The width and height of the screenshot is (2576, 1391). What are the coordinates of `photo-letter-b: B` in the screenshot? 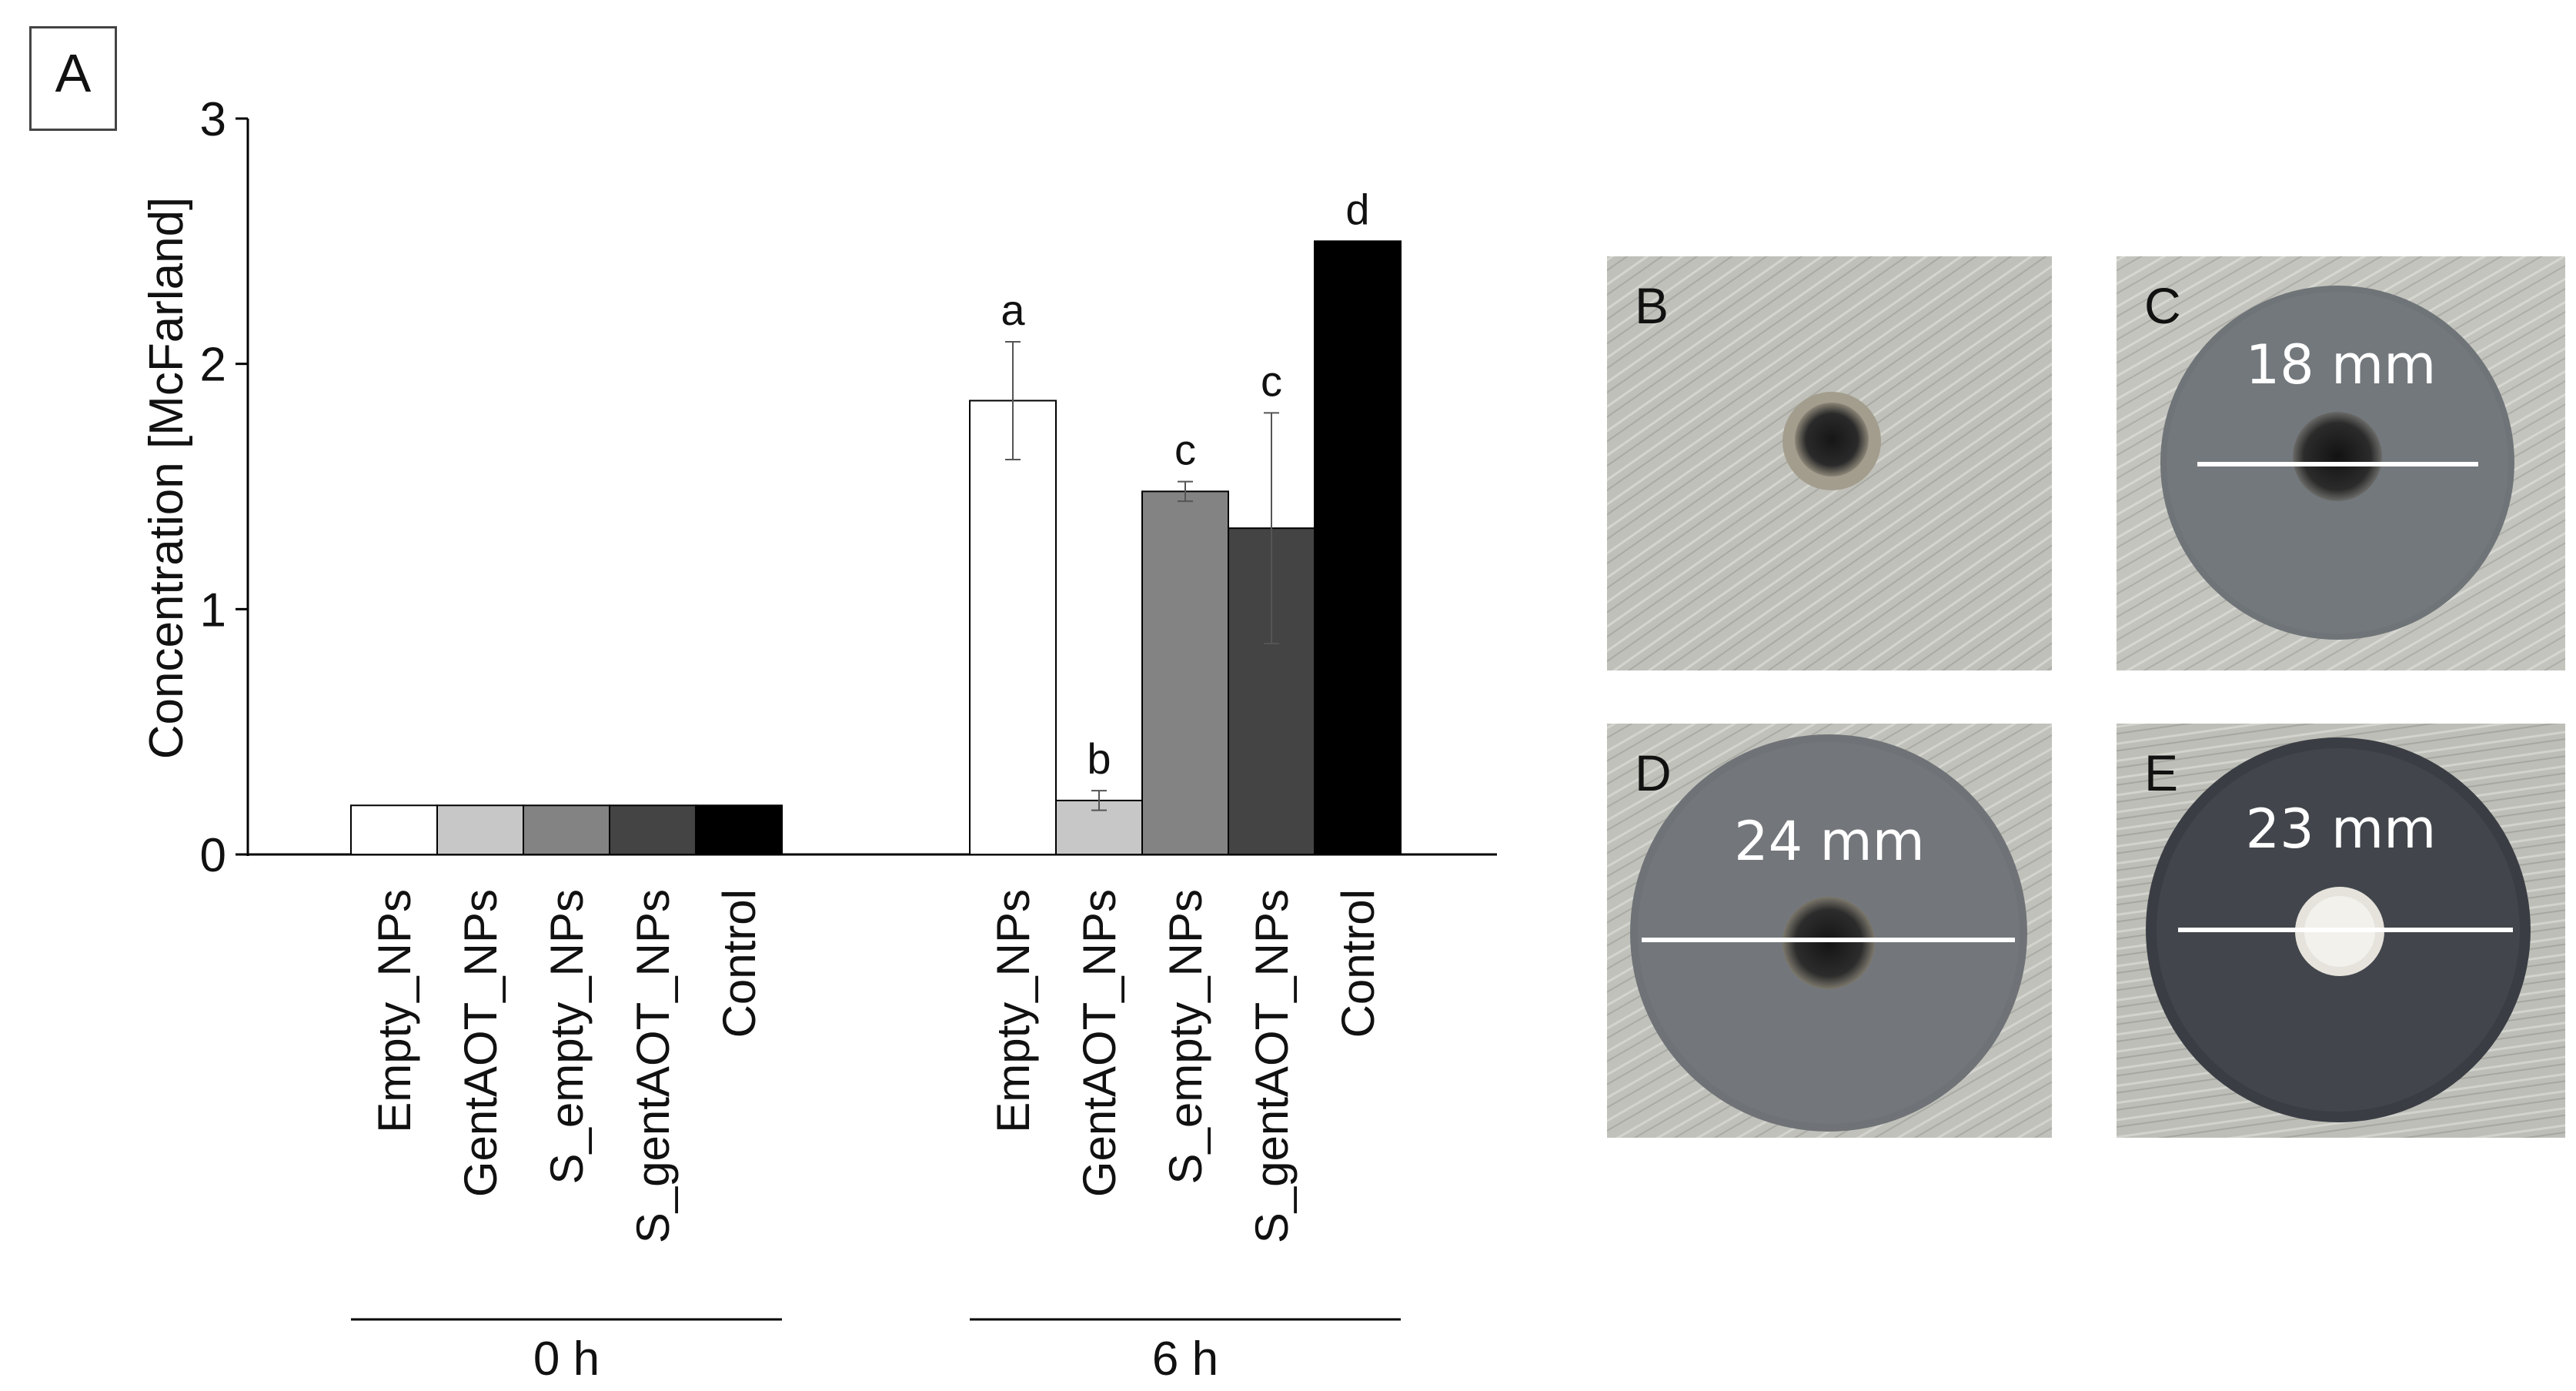 It's located at (1652, 305).